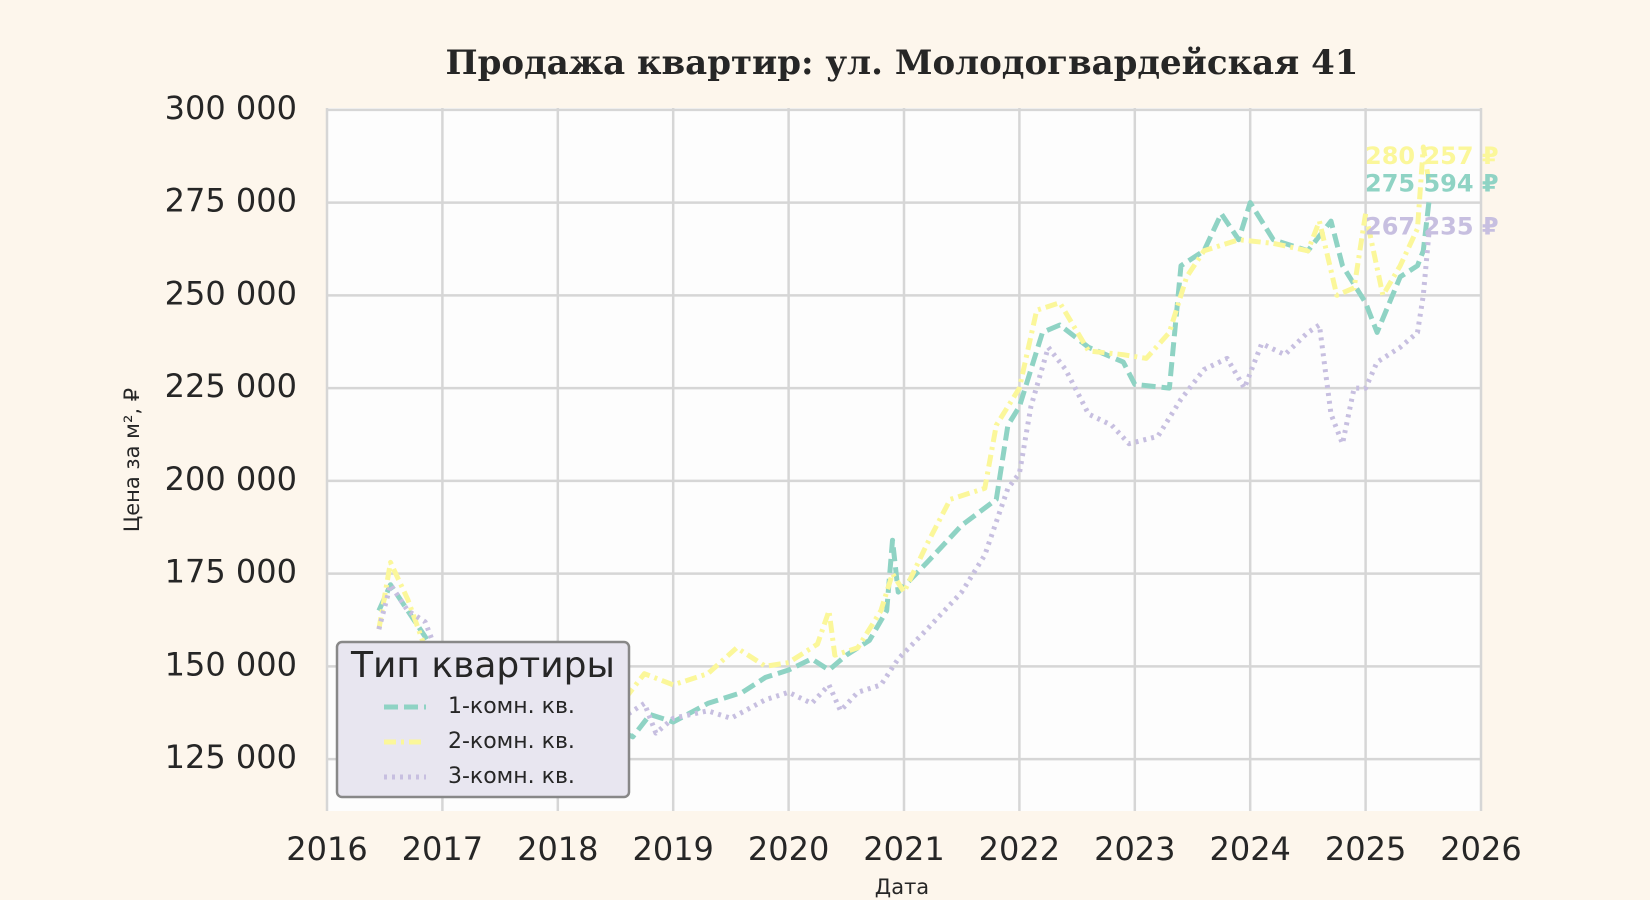 The height and width of the screenshot is (900, 1650). What do you see at coordinates (231, 201) in the screenshot?
I see `y-tick-label: 275 000` at bounding box center [231, 201].